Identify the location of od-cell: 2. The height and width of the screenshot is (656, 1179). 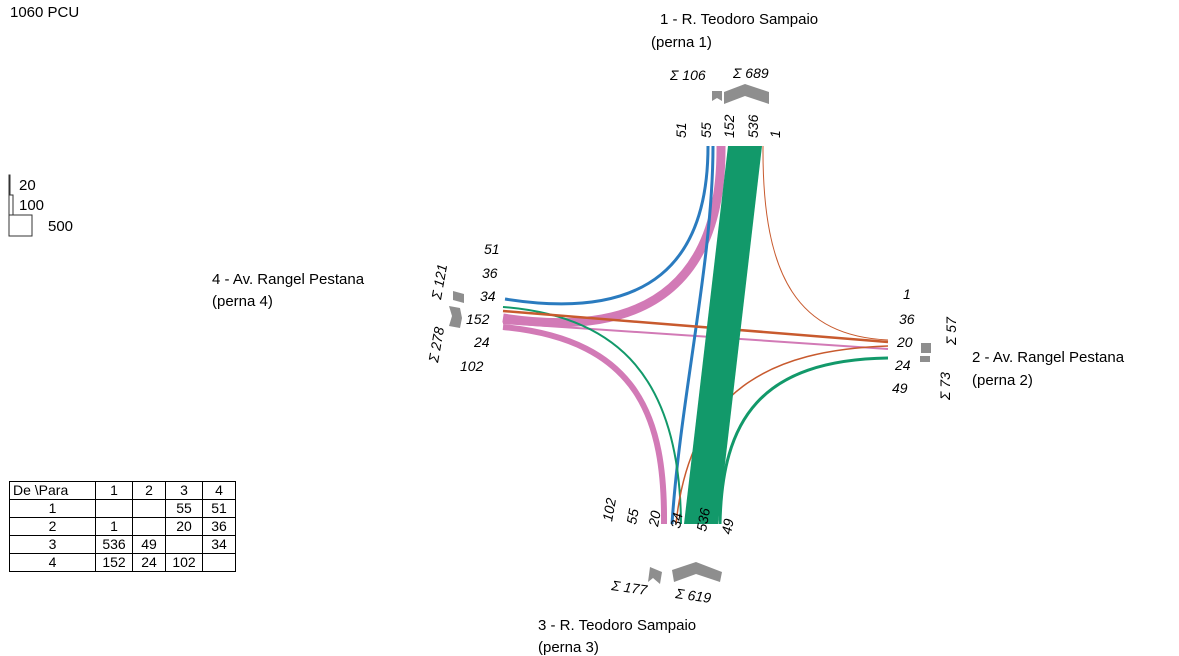
(52, 526).